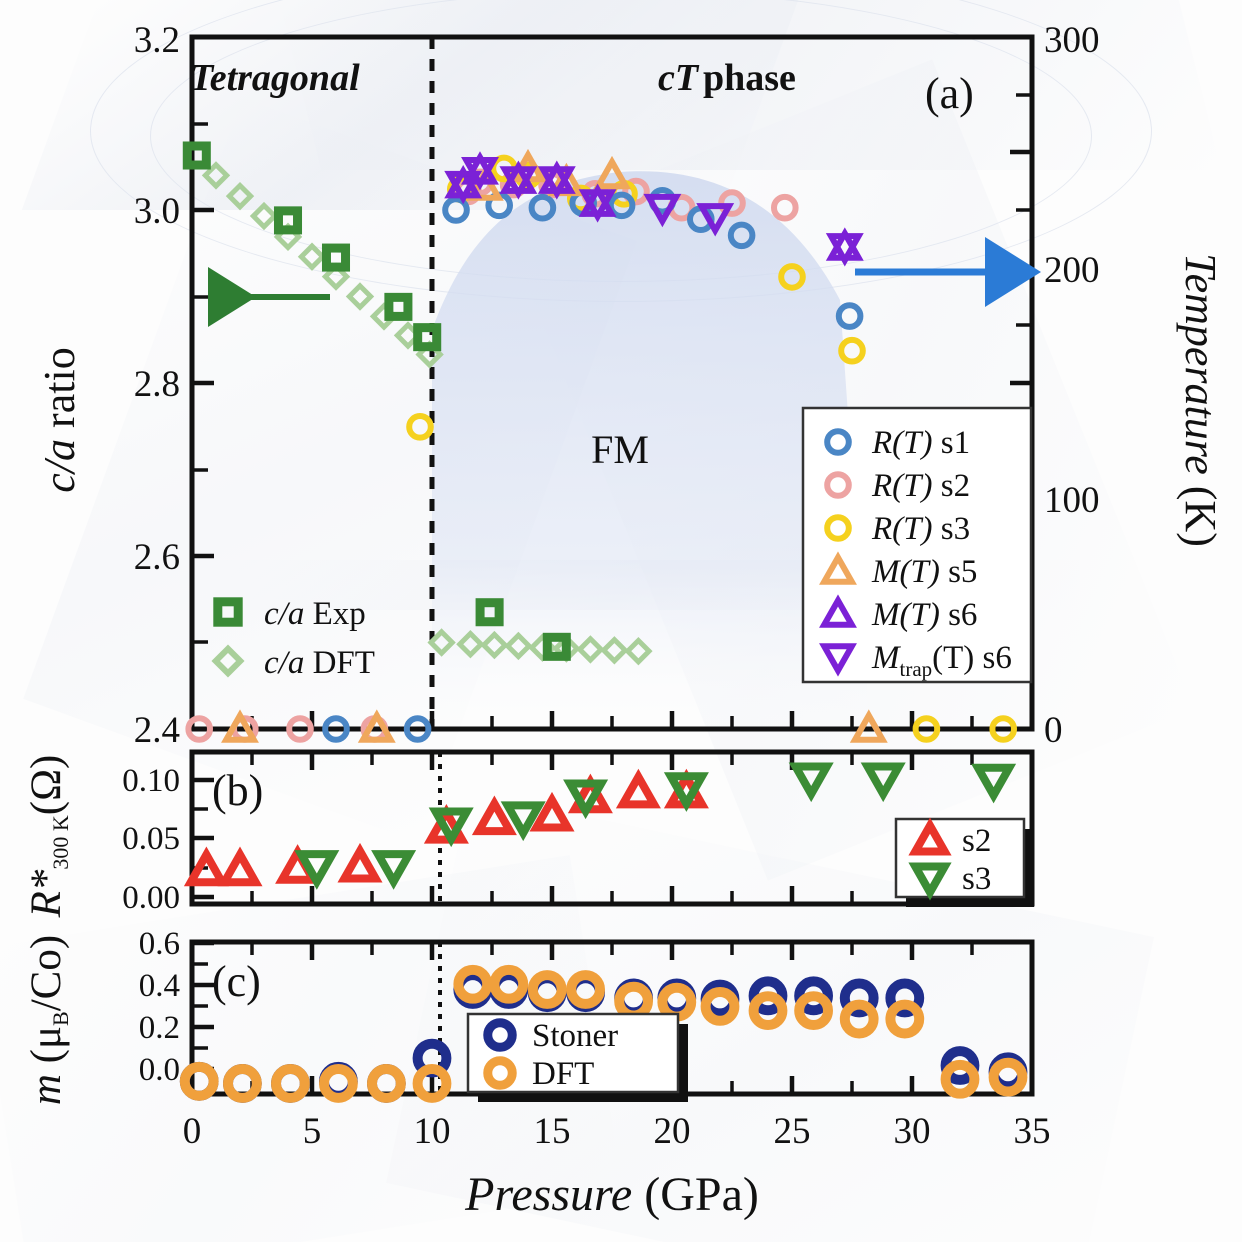 The image size is (1242, 1242). Describe the element at coordinates (315, 614) in the screenshot. I see `legend-label: c/a Exp` at that location.